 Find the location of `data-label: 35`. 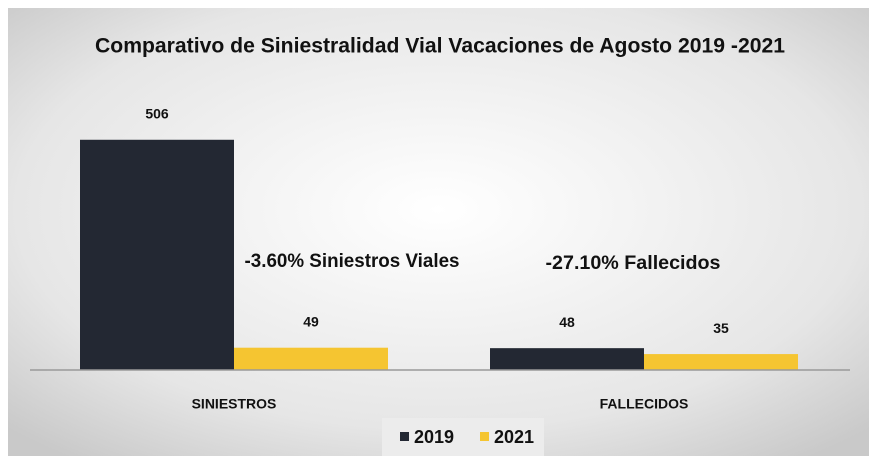

data-label: 35 is located at coordinates (721, 328).